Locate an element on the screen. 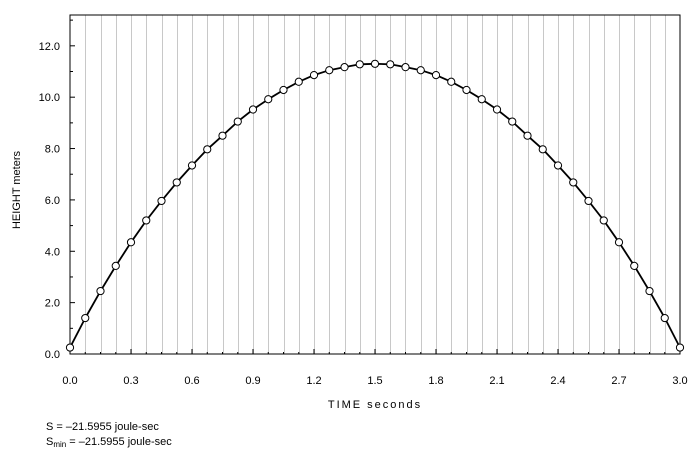 The height and width of the screenshot is (452, 693). x-tick-label: 0.3 is located at coordinates (130, 381).